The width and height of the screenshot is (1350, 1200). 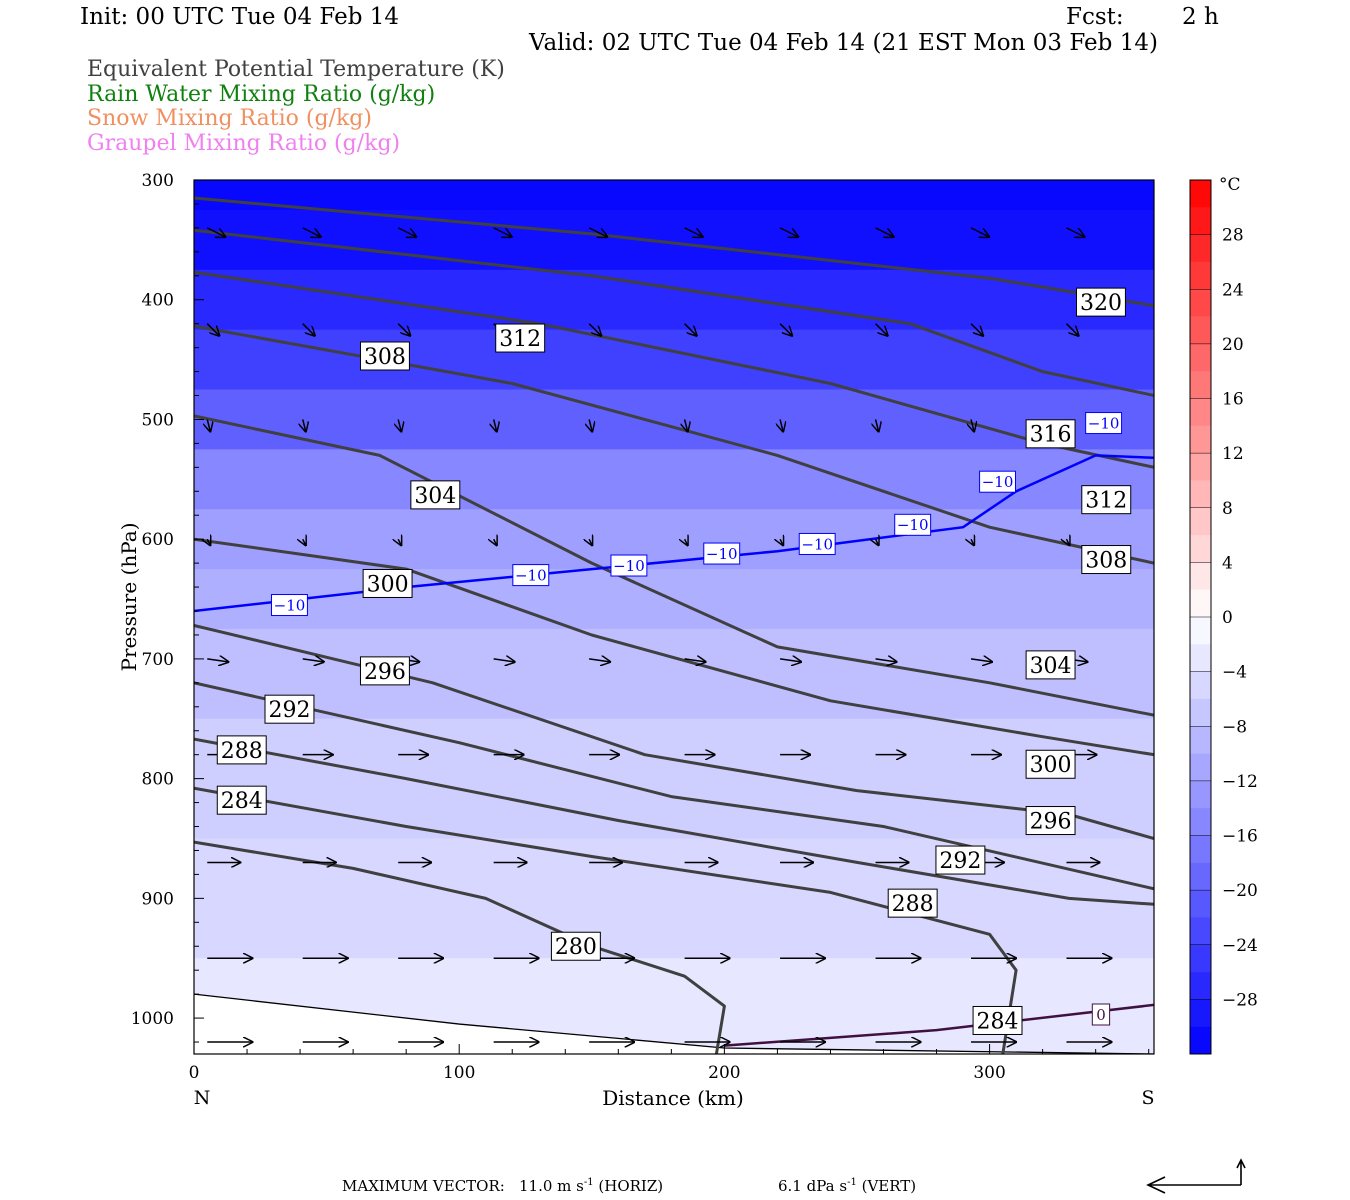 I want to click on theta-e-label-text: 312, so click(x=1106, y=501).